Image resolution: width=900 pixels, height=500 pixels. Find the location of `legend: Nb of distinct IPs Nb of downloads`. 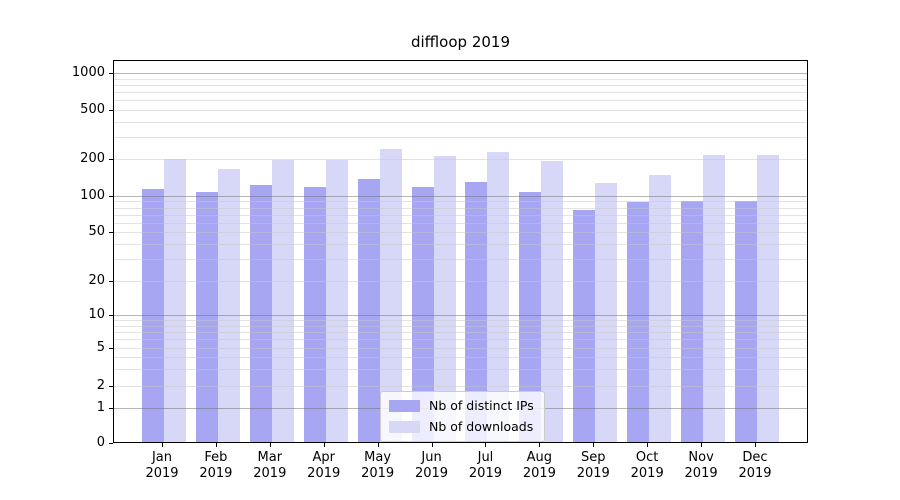

legend: Nb of distinct IPs Nb of downloads is located at coordinates (462, 416).